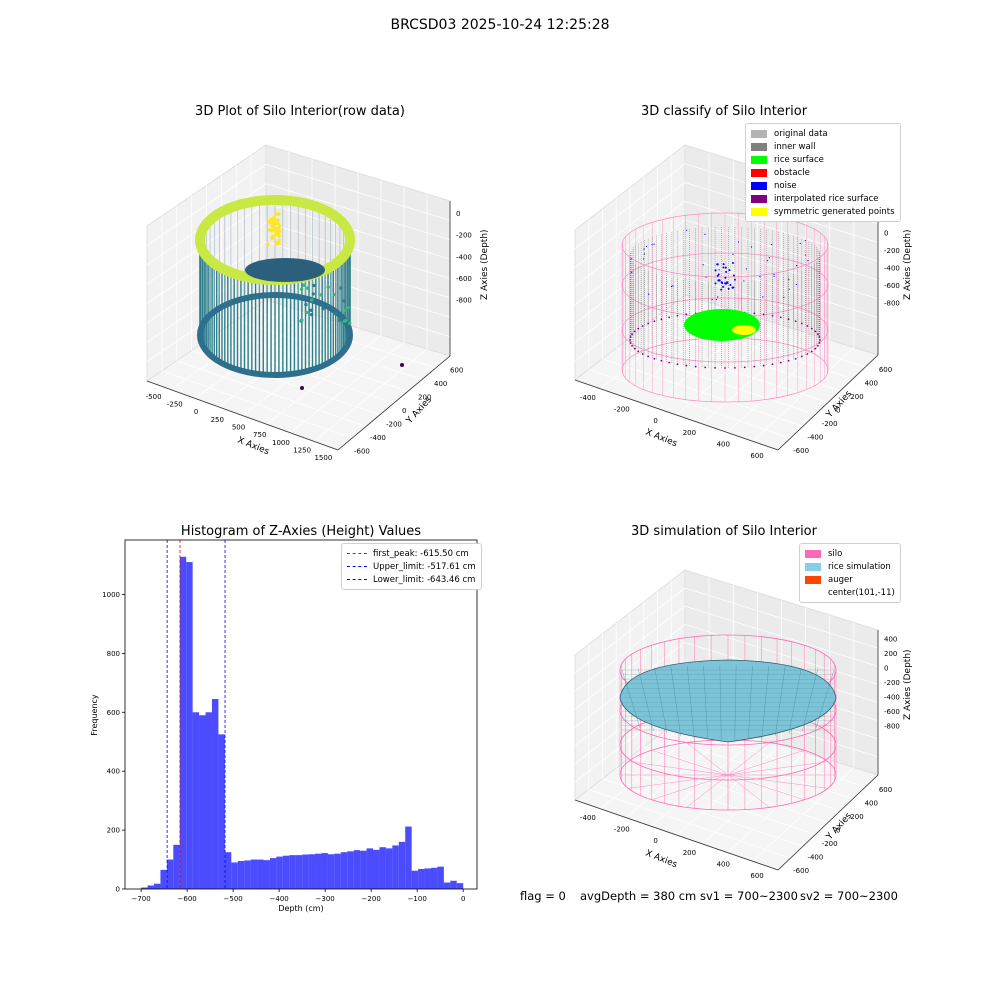 The height and width of the screenshot is (1000, 1000). What do you see at coordinates (113, 654) in the screenshot?
I see `y-tick-label: 800` at bounding box center [113, 654].